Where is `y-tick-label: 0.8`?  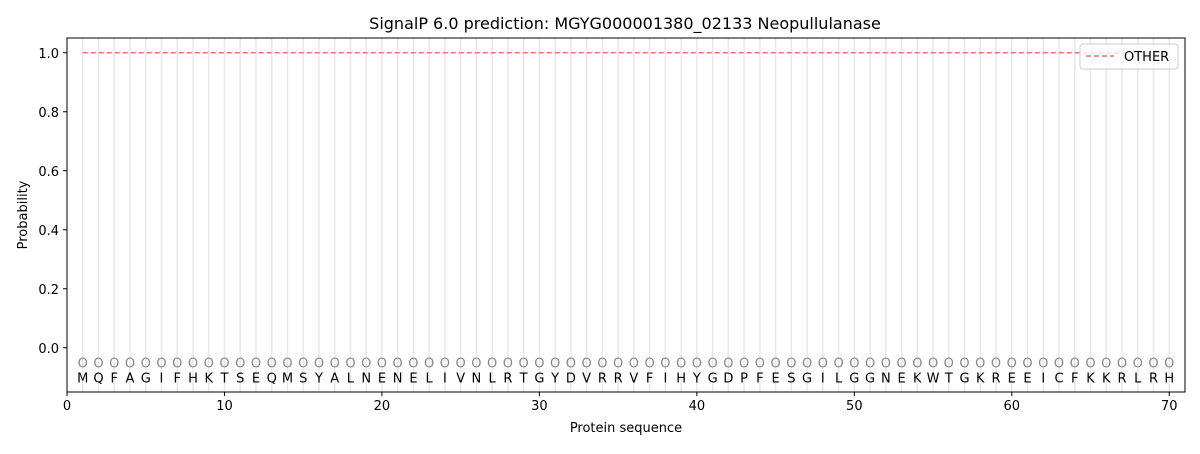 y-tick-label: 0.8 is located at coordinates (48, 113).